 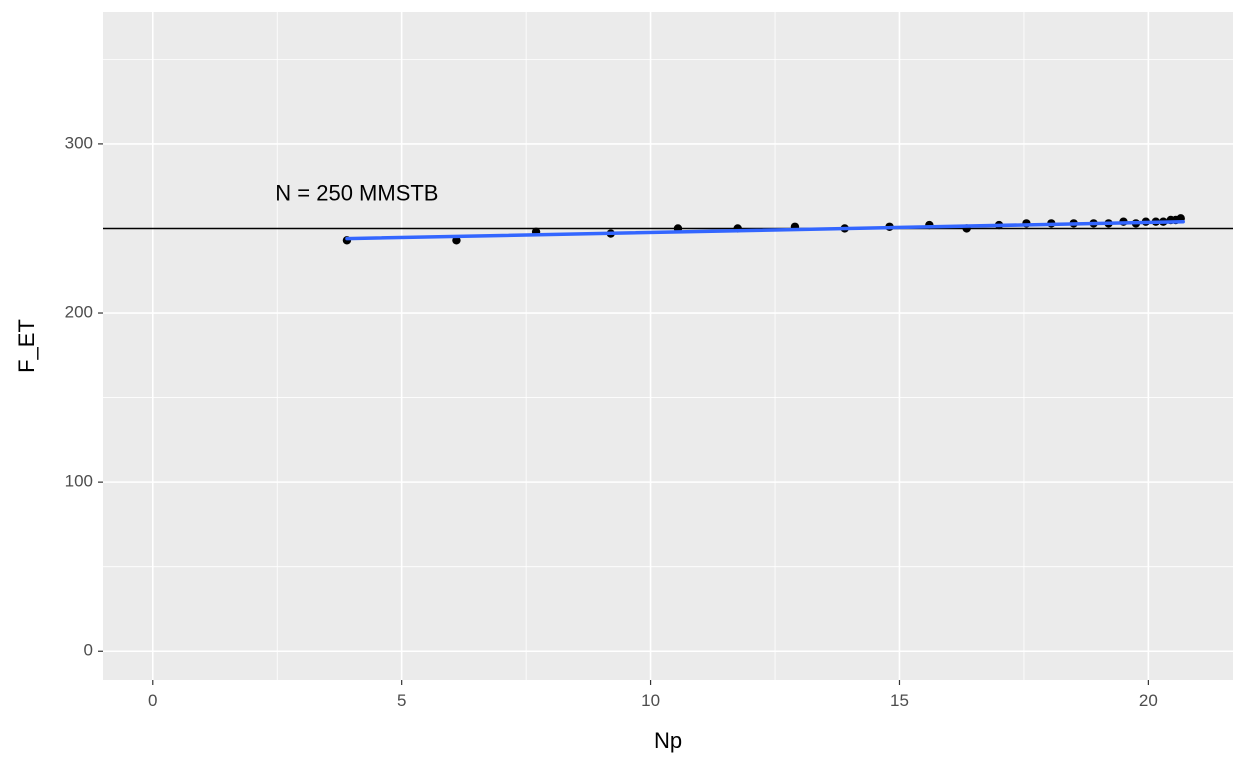 What do you see at coordinates (668, 740) in the screenshot?
I see `x-axis-title: Np` at bounding box center [668, 740].